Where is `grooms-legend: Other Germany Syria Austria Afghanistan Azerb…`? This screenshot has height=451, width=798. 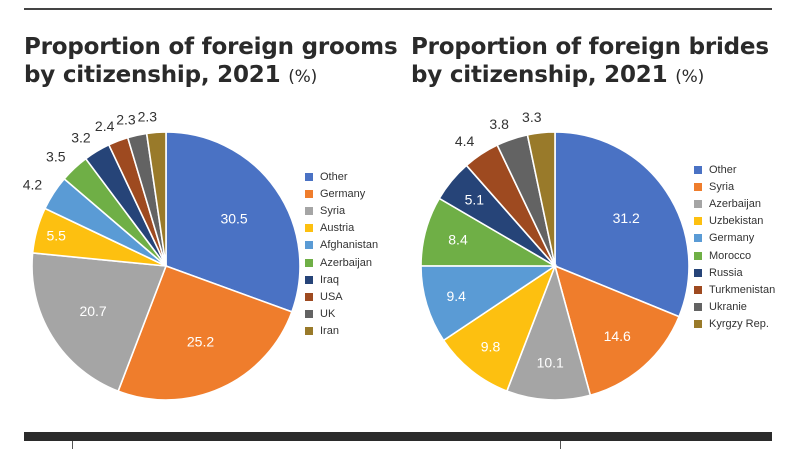
grooms-legend: Other Germany Syria Austria Afghanistan Azerb… is located at coordinates (341, 254).